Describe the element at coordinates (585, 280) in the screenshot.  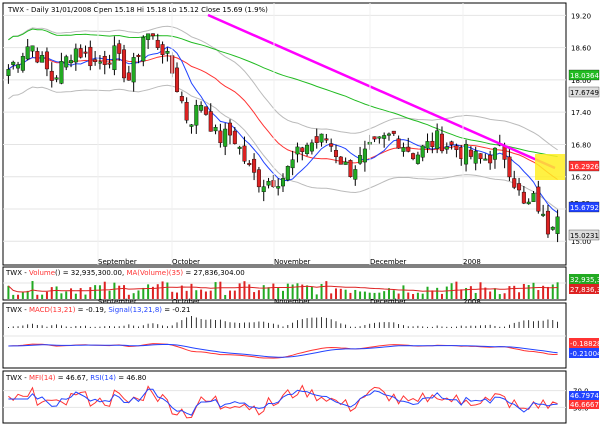
I see `volume-marker-label: 32,935,3..` at that location.